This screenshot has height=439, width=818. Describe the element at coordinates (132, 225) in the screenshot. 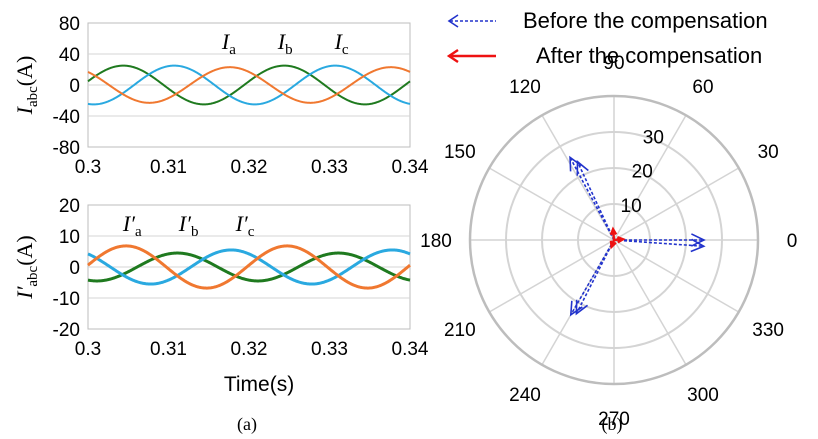

I see `series-label-a: I′a` at that location.